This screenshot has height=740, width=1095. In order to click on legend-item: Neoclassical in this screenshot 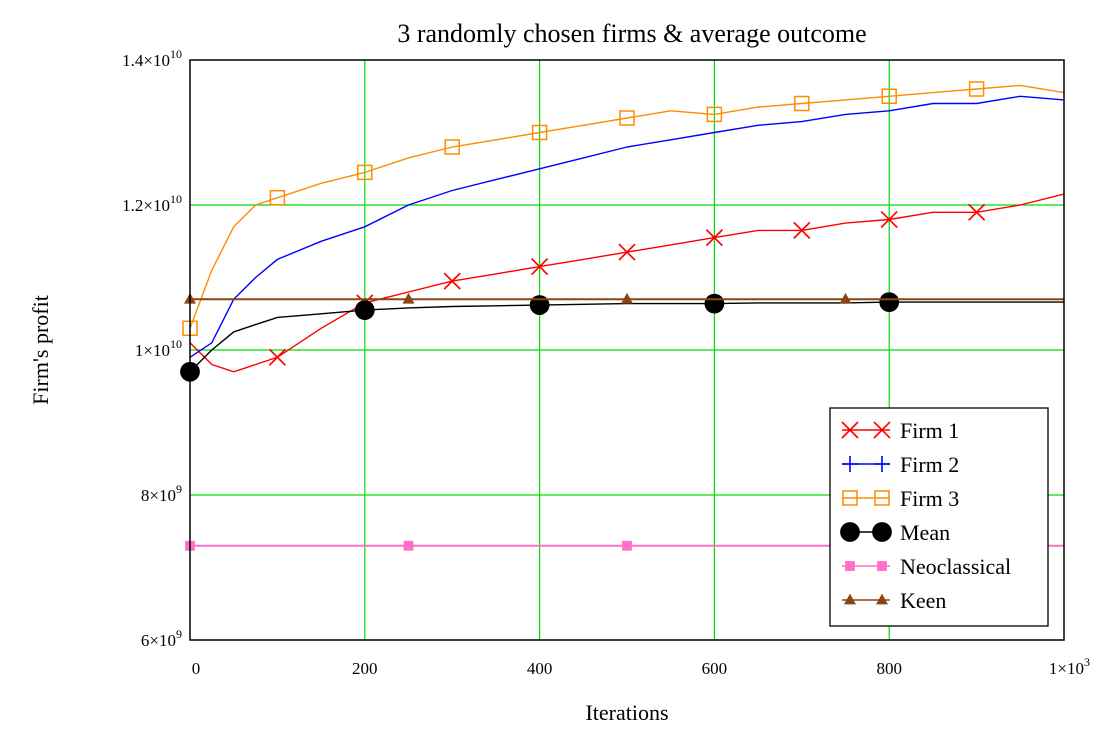, I will do `click(926, 566)`.